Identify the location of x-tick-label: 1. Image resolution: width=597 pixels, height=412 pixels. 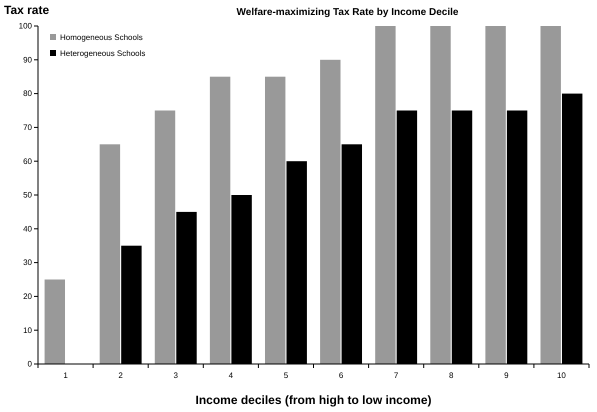
(65, 375).